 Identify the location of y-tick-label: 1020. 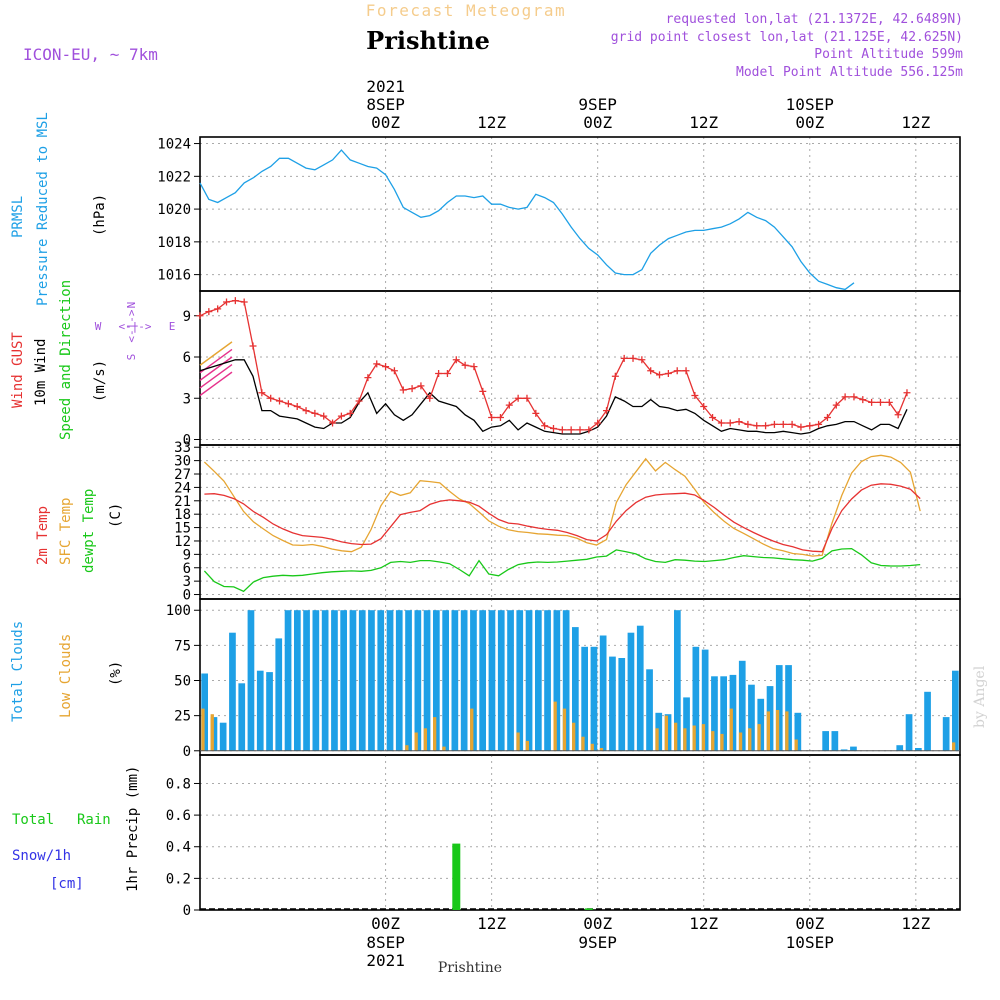
(174, 210).